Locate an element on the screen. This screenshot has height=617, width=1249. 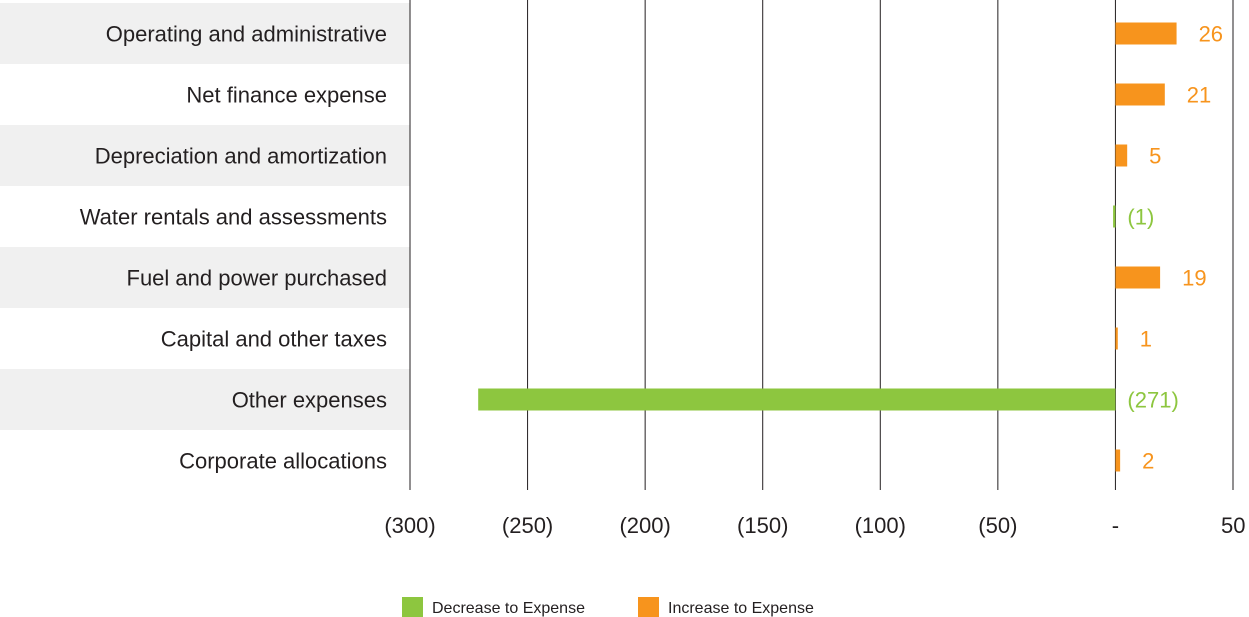
value-label: 1 is located at coordinates (1146, 339).